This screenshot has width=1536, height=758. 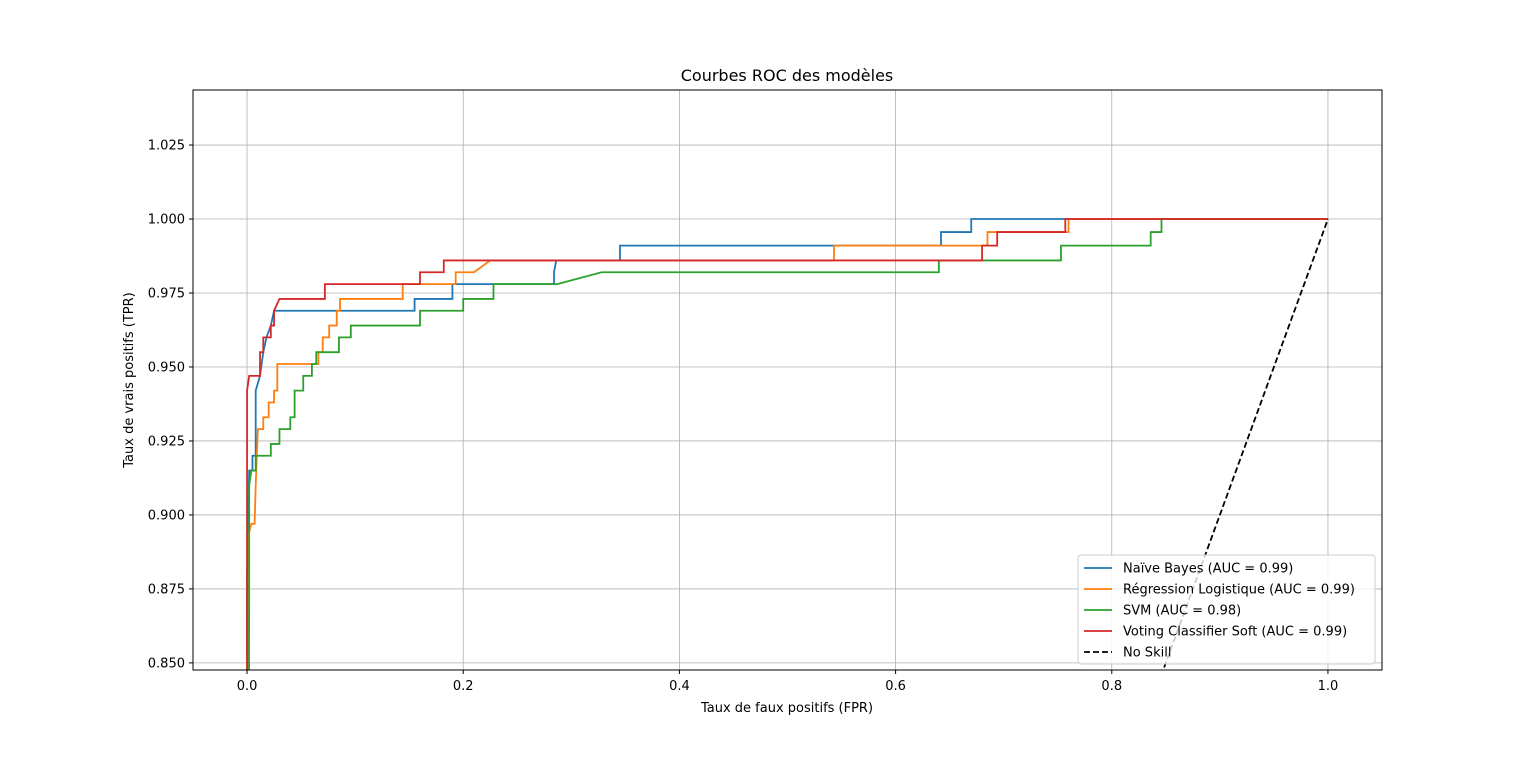 What do you see at coordinates (1235, 632) in the screenshot?
I see `legend-label: Voting Classifier Soft (AUC = 0.99)` at bounding box center [1235, 632].